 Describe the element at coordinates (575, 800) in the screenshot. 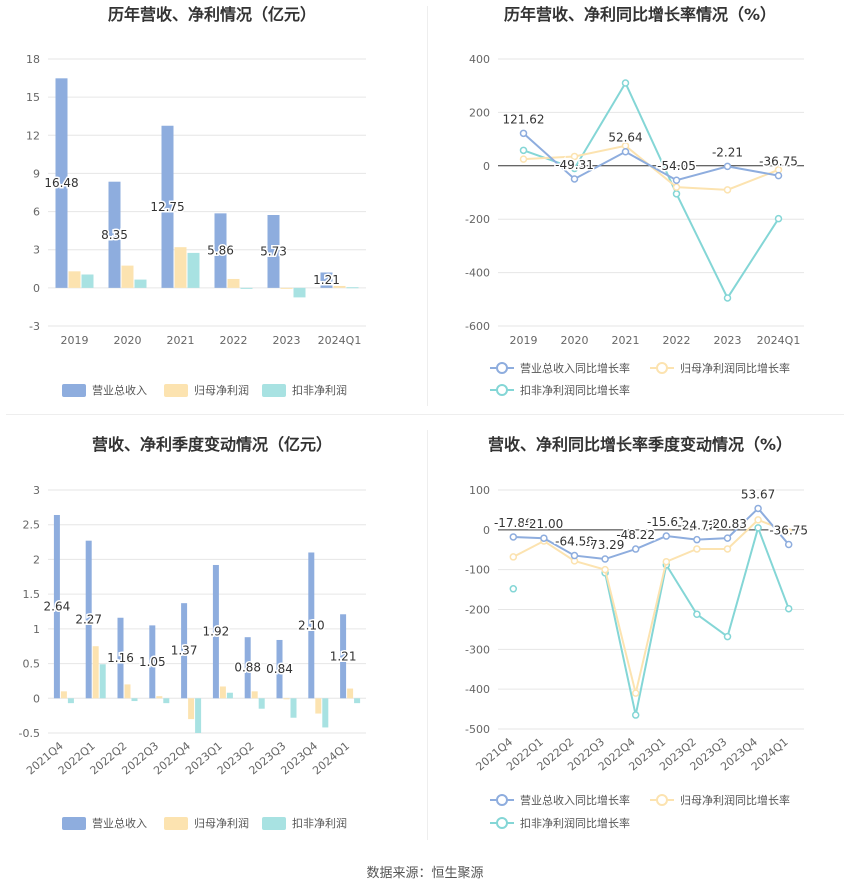

I see `legend-label: 营业总收入同比增长率` at that location.